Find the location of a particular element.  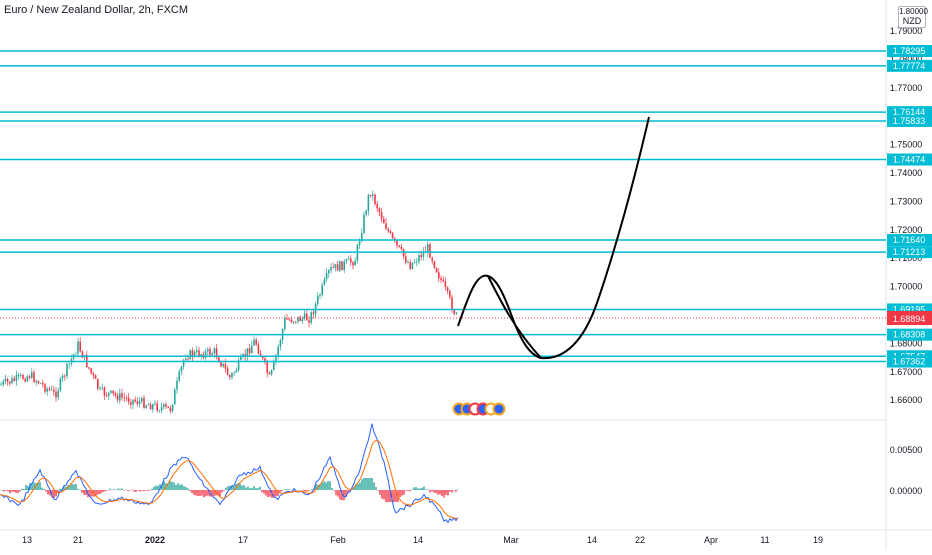

level-label: 1.68308 is located at coordinates (909, 335).